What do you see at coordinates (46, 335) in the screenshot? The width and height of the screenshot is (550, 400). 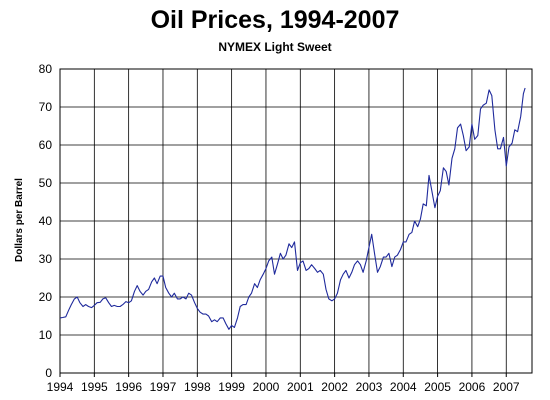 I see `y-tick-label: 10` at bounding box center [46, 335].